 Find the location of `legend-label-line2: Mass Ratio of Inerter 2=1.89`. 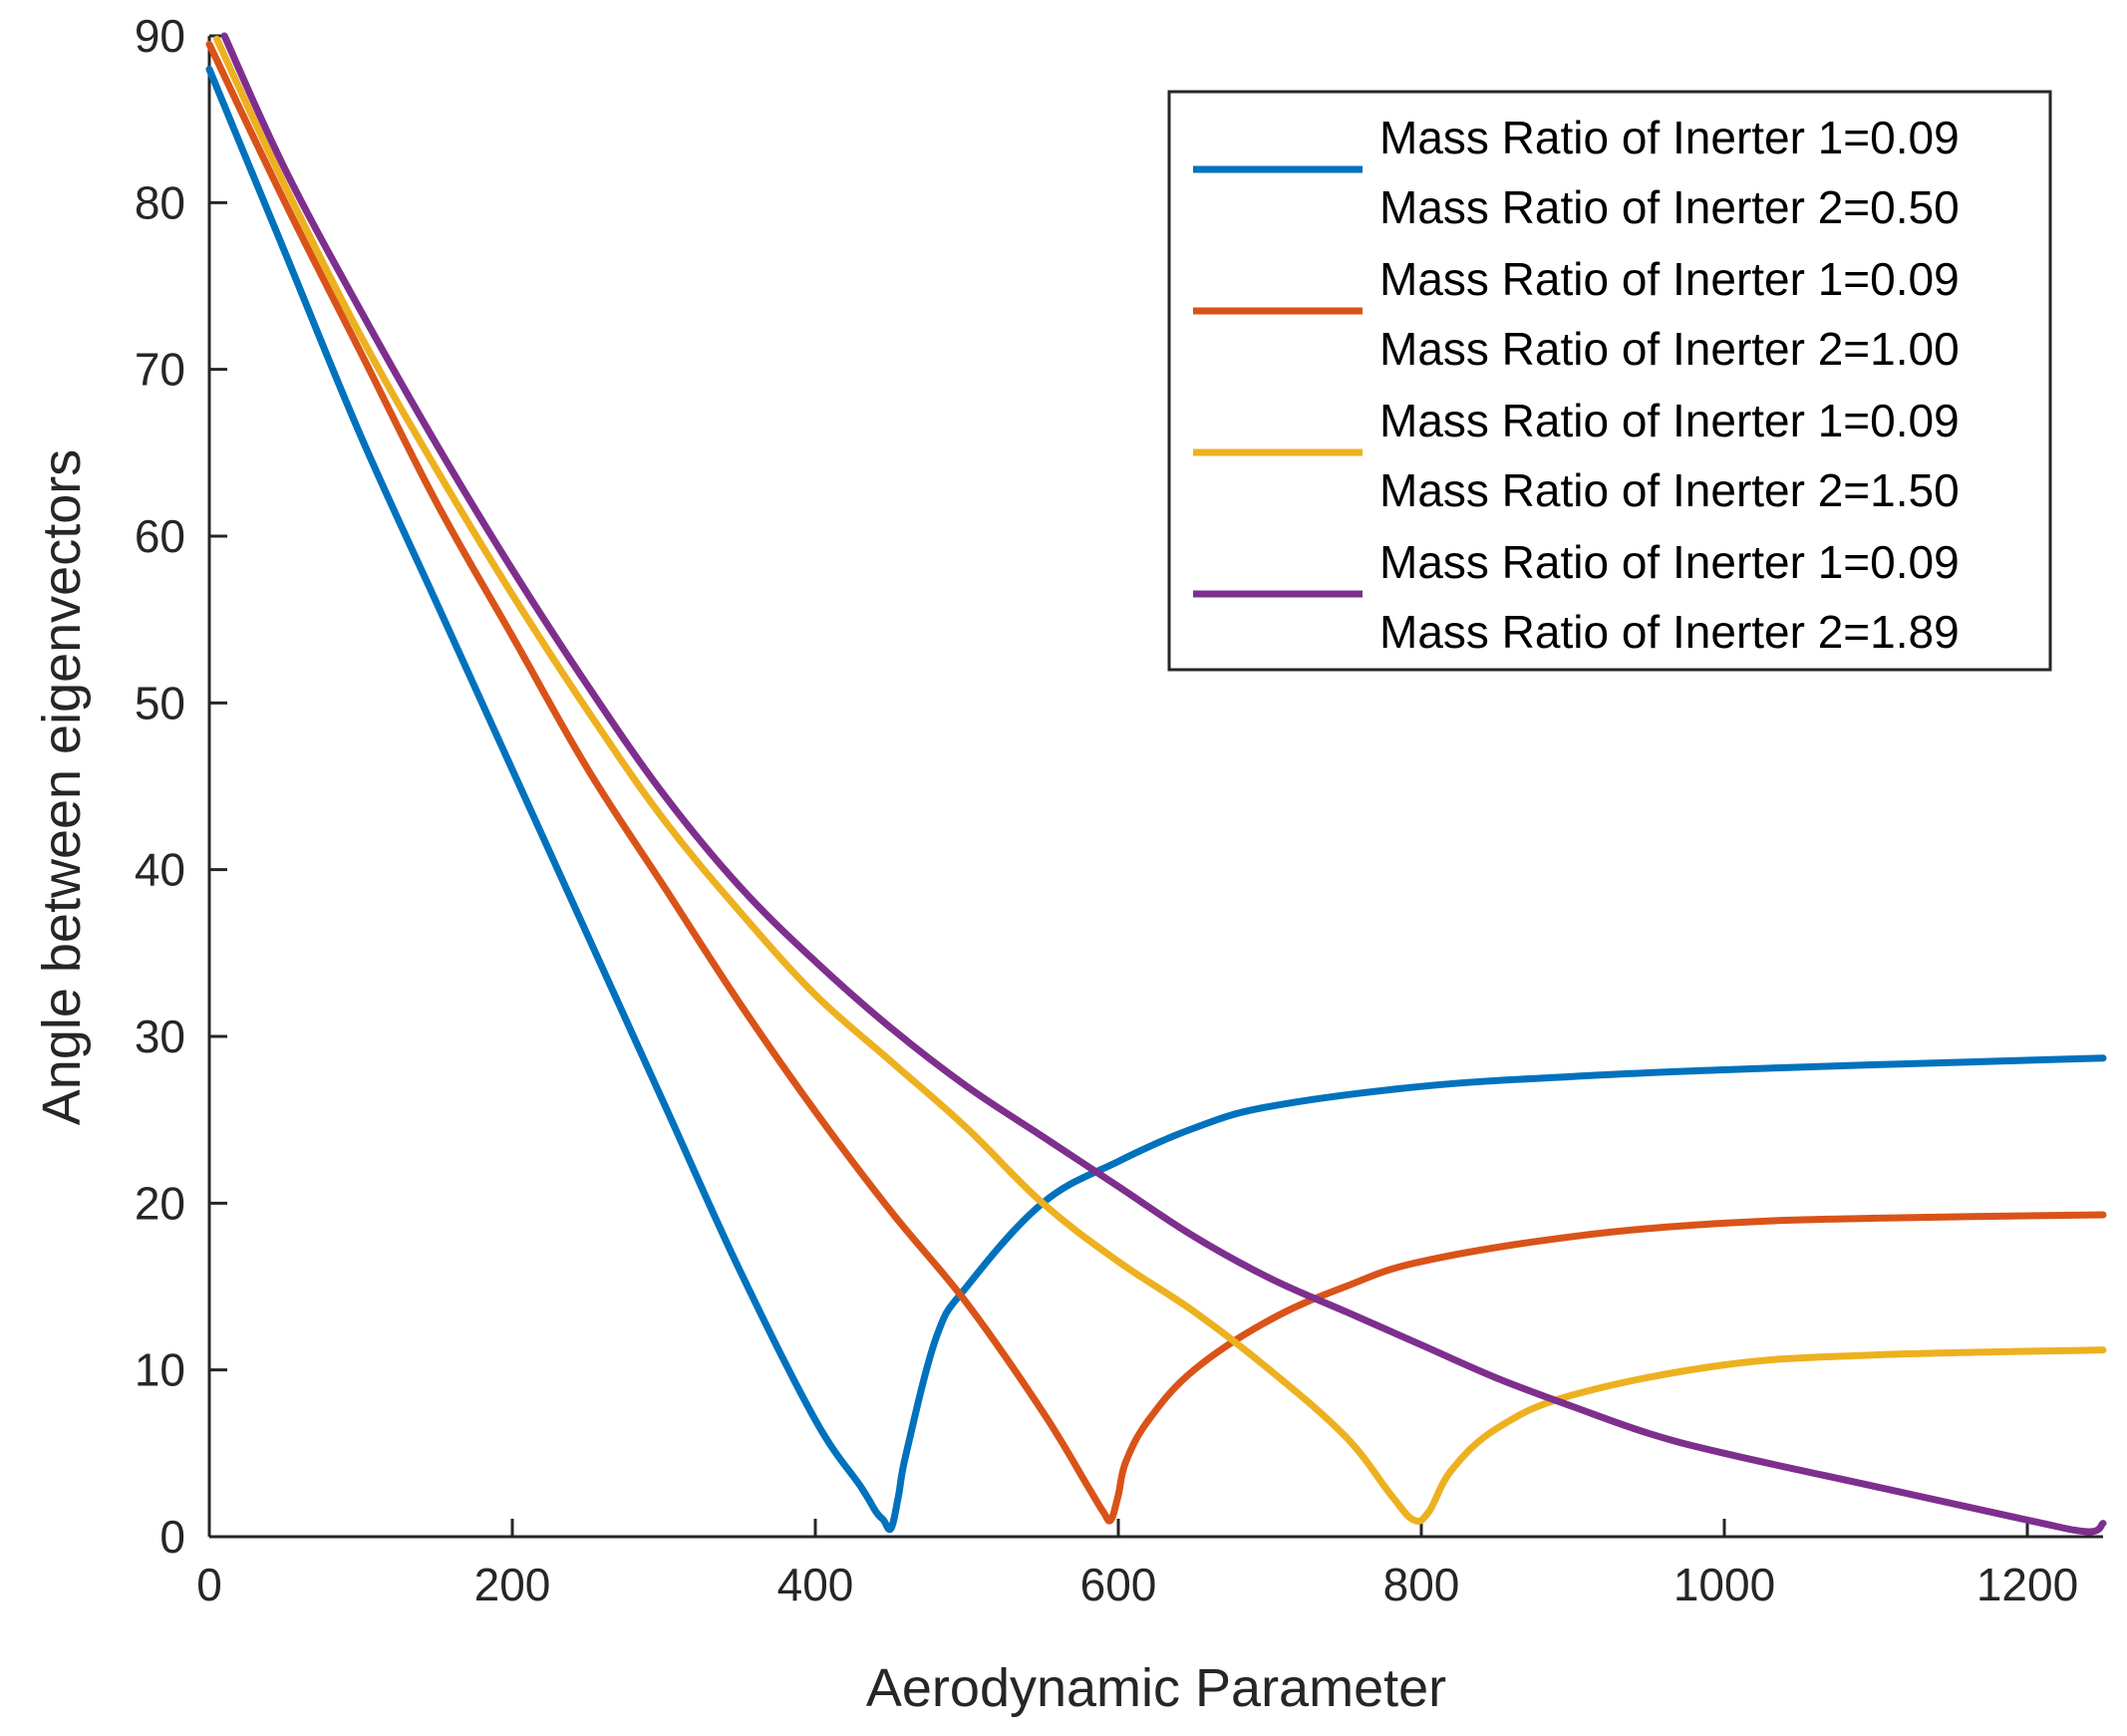

legend-label-line2: Mass Ratio of Inerter 2=1.89 is located at coordinates (1669, 632).